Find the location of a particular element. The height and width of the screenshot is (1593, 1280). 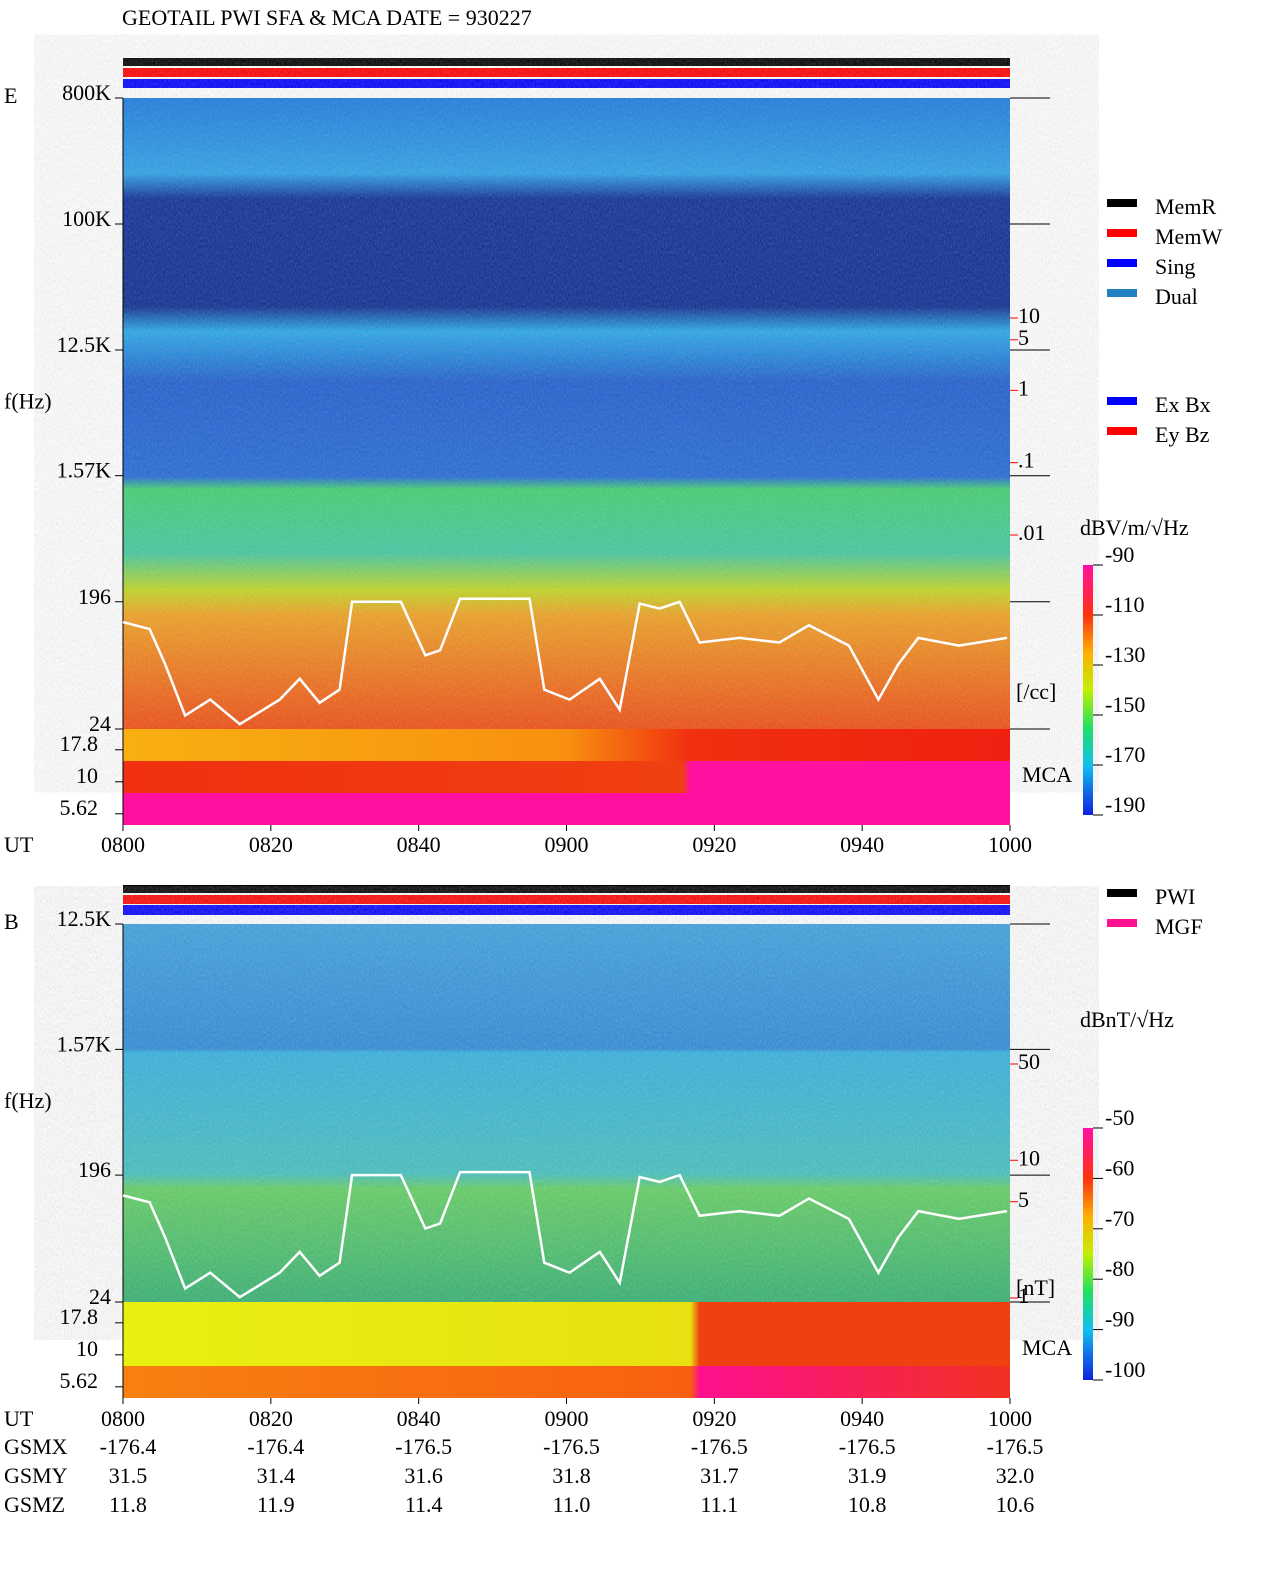

position-value: 11.8 is located at coordinates (128, 1504).